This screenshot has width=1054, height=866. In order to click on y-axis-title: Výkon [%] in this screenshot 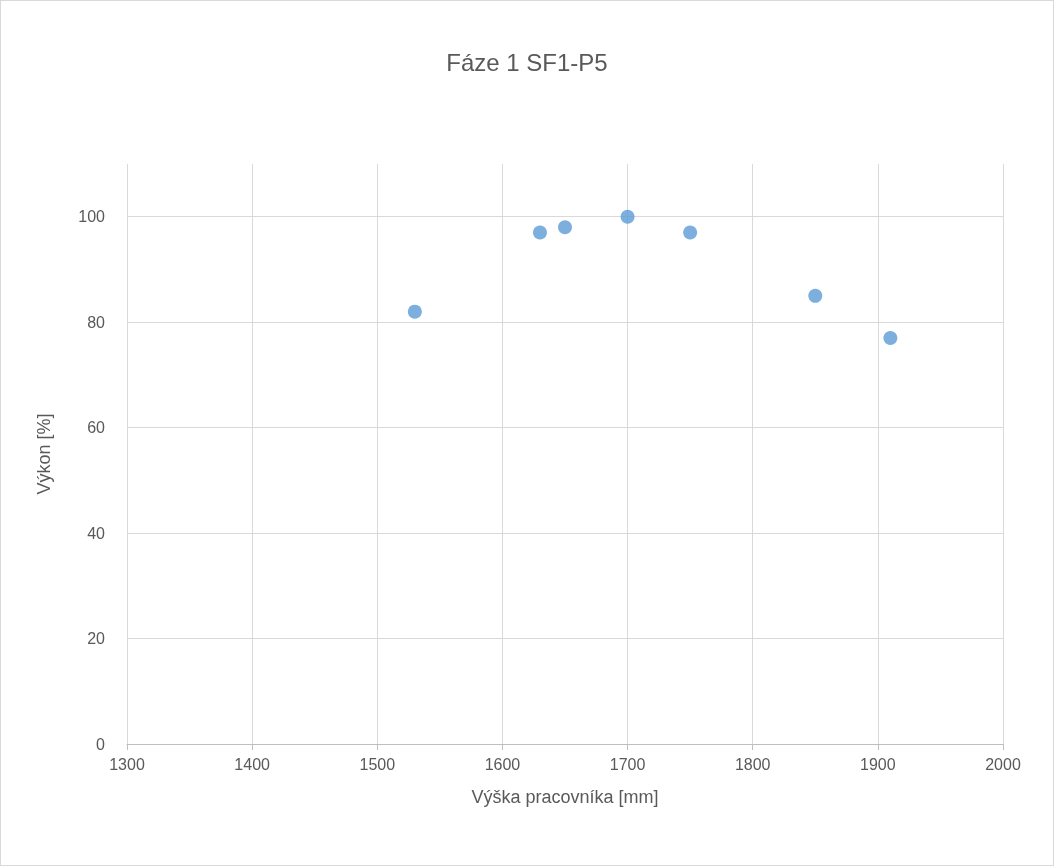, I will do `click(44, 454)`.